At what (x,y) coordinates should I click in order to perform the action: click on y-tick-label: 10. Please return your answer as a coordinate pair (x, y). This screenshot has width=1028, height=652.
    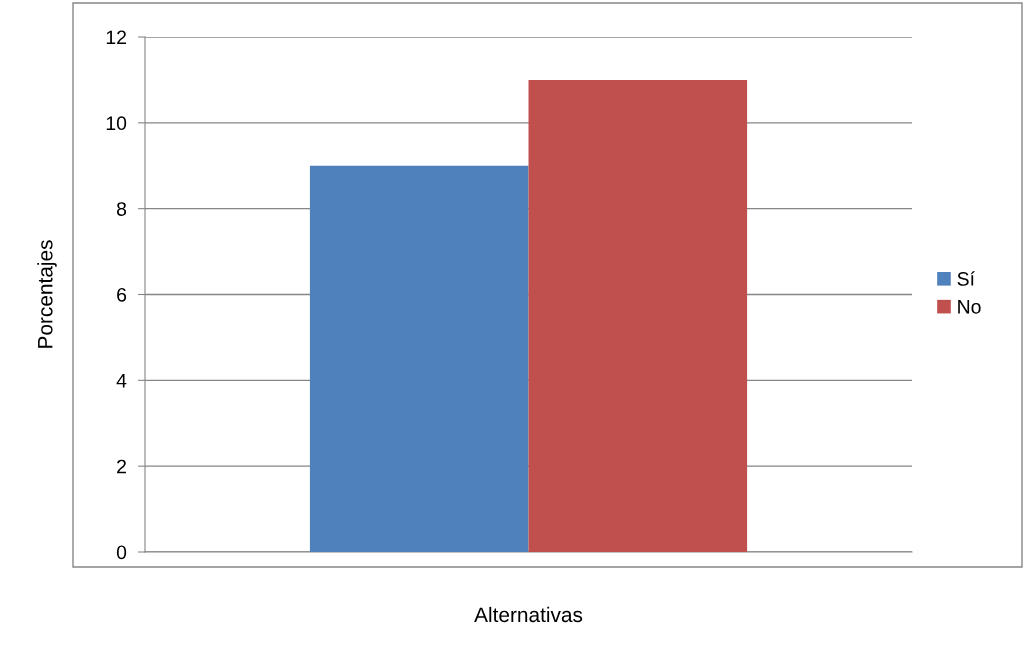
    Looking at the image, I should click on (116, 123).